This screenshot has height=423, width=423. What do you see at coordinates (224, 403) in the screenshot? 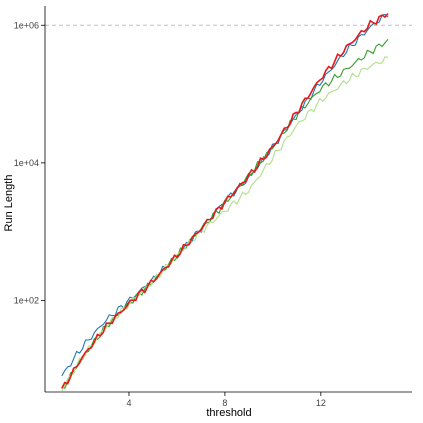
I see `x-tick-label: 8` at bounding box center [224, 403].